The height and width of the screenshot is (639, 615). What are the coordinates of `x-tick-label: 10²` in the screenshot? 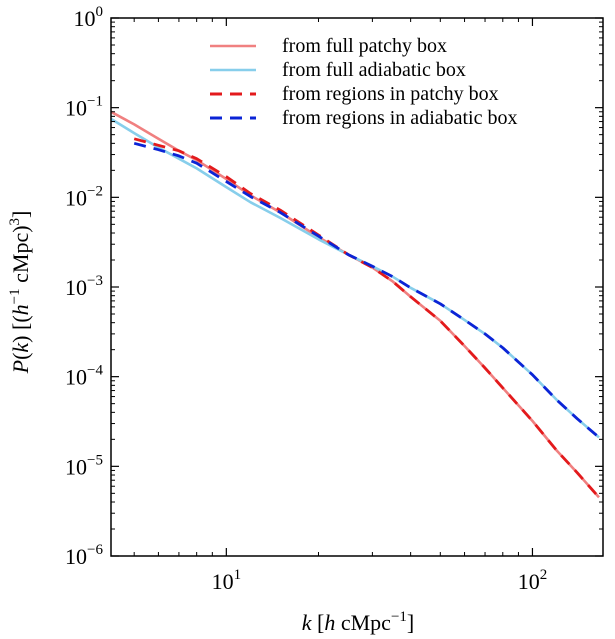 It's located at (533, 580).